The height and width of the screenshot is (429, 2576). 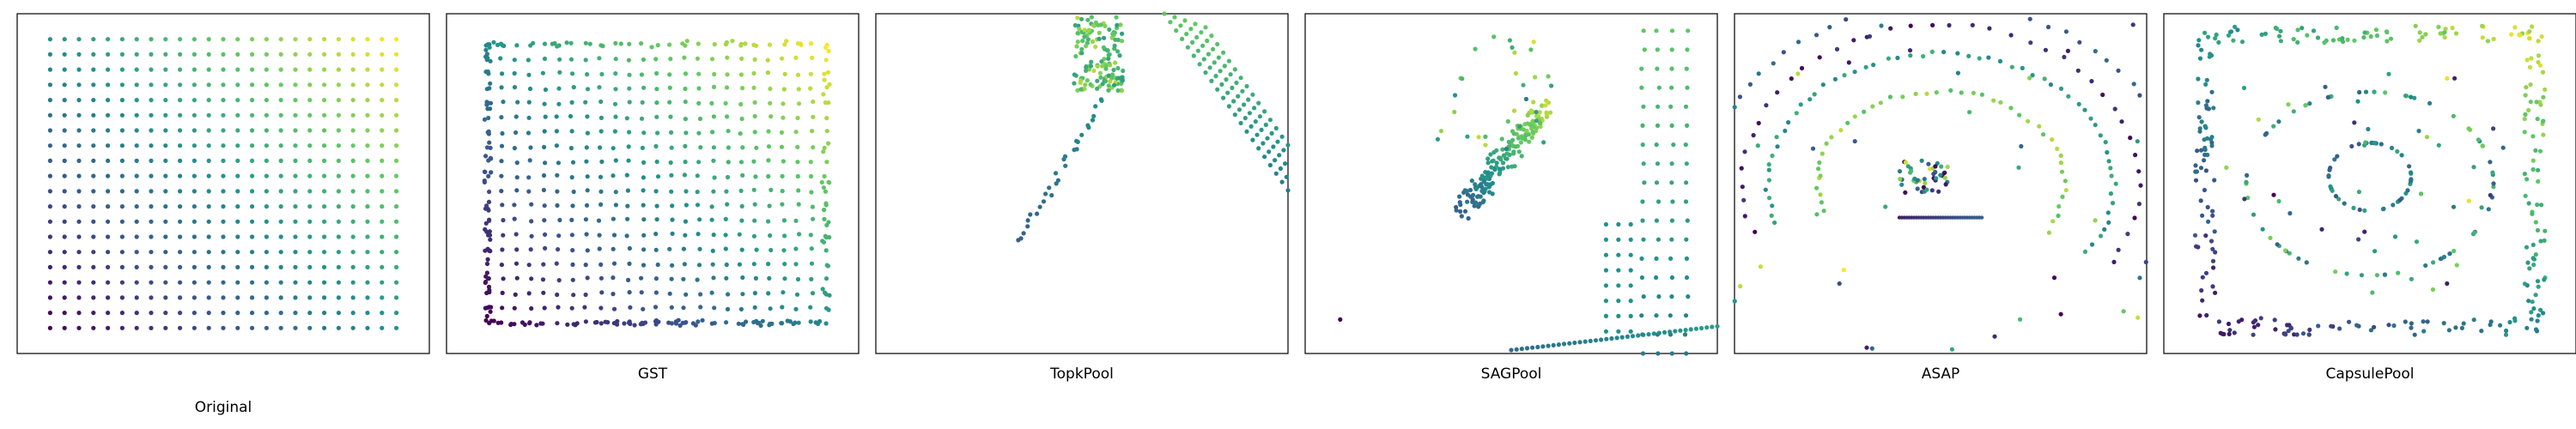 What do you see at coordinates (657, 184) in the screenshot?
I see `points-gst` at bounding box center [657, 184].